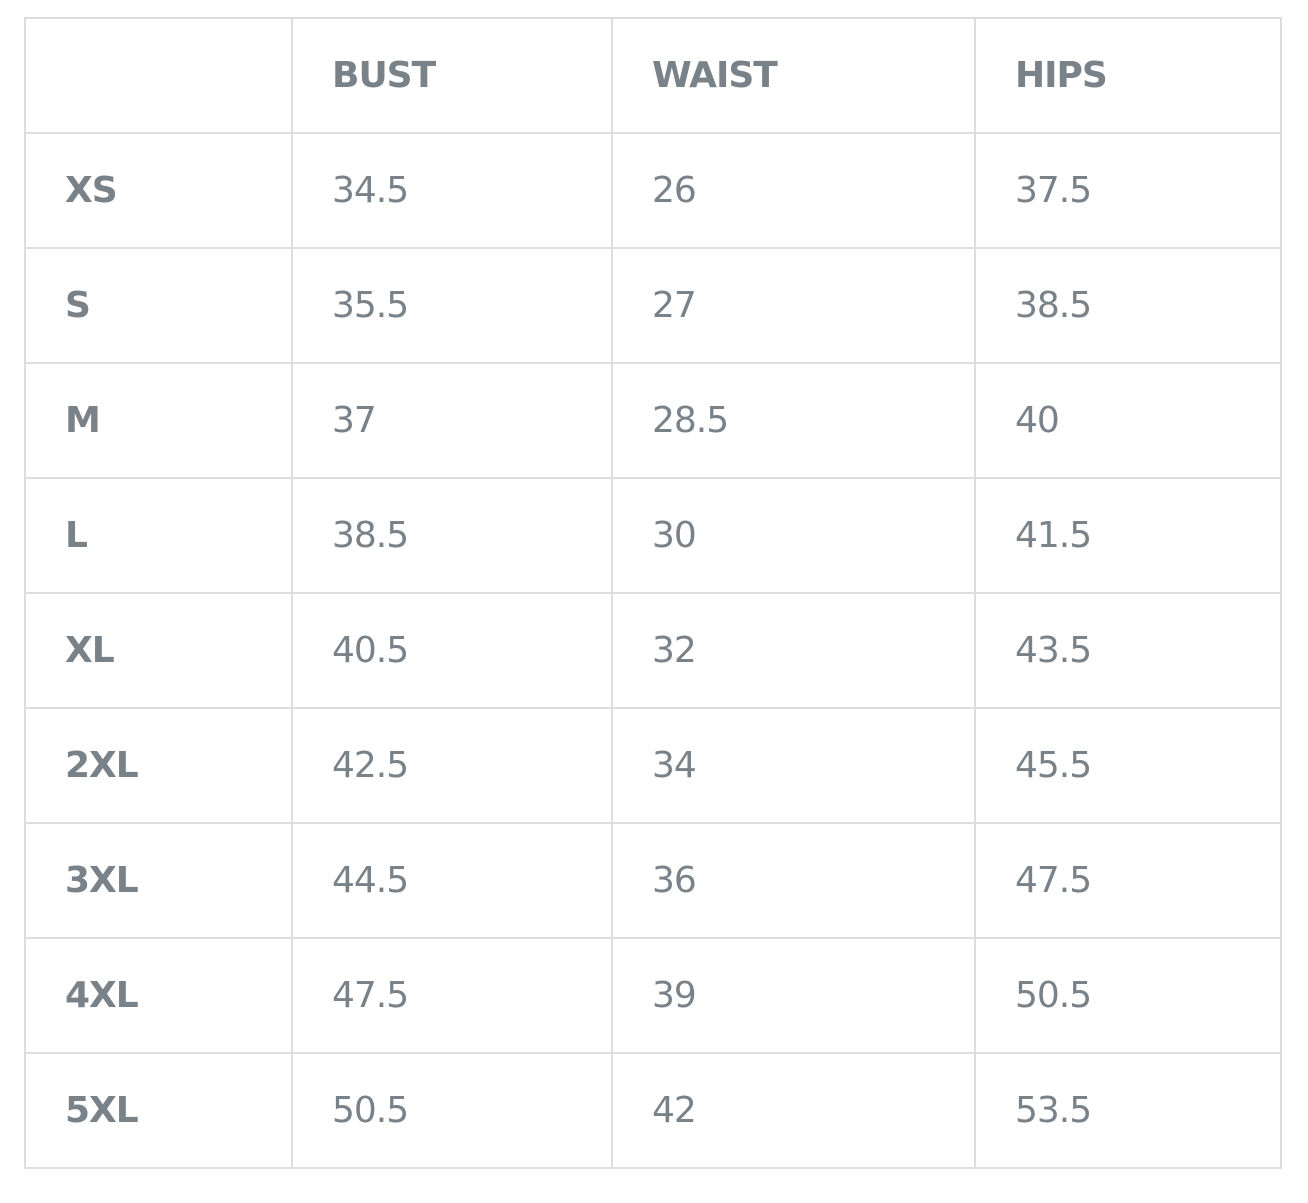 The width and height of the screenshot is (1308, 1203). I want to click on measurement-cell: 32, so click(793, 650).